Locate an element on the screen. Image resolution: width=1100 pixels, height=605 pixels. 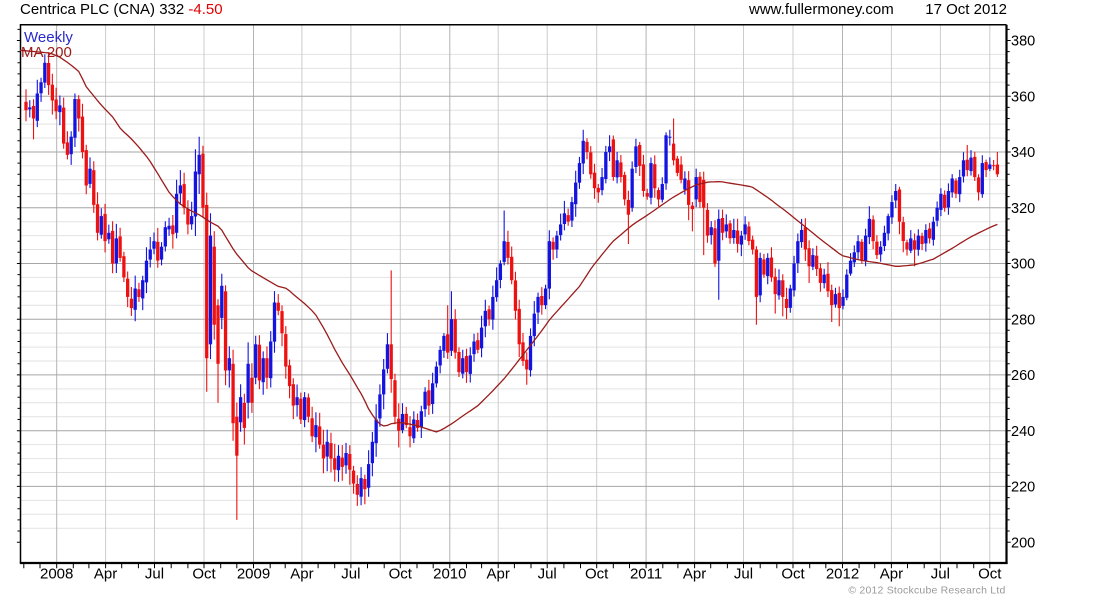
svg-text: 17 Oct 2012 is located at coordinates (966, 9).